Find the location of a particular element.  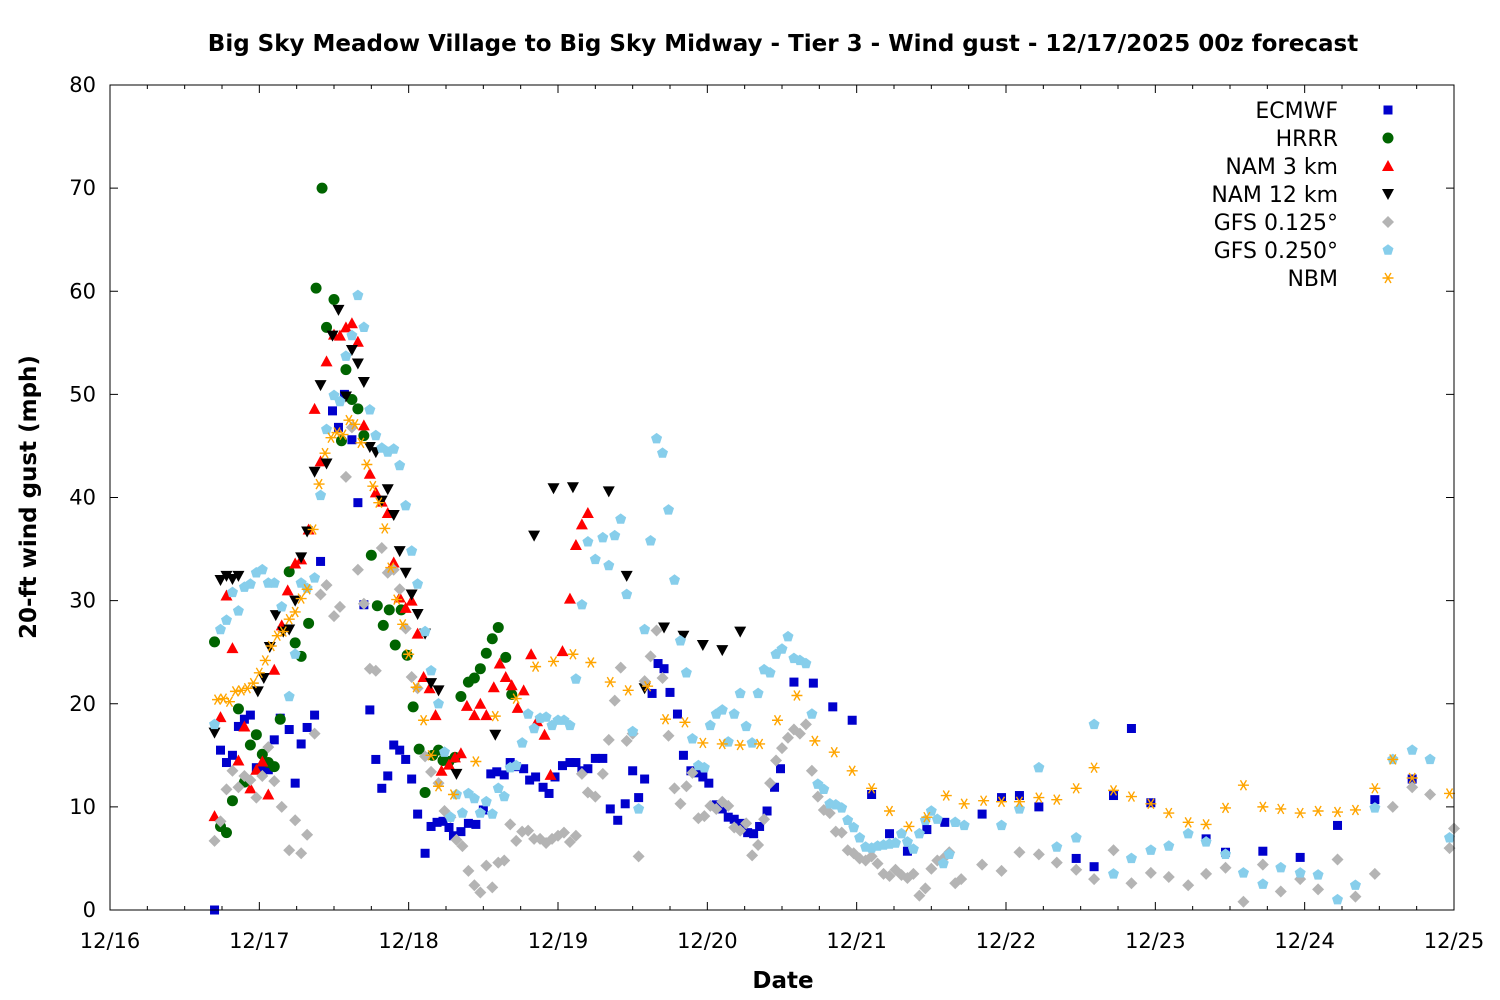

x-tick-label: 12/23 is located at coordinates (1155, 941).